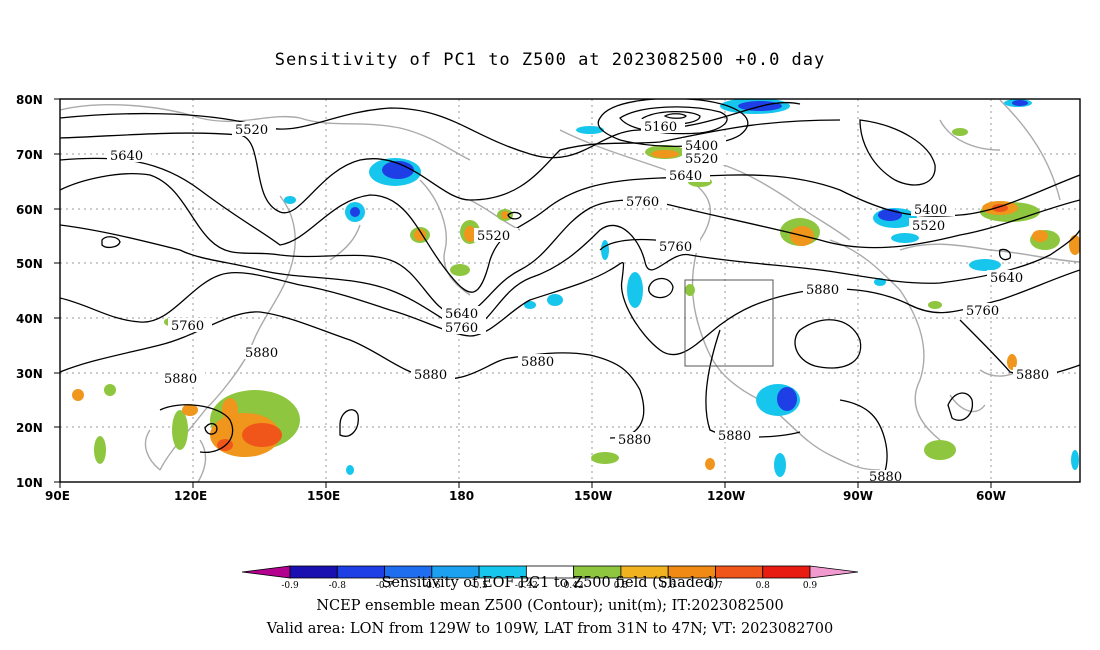 This screenshot has width=1100, height=650. Describe the element at coordinates (323, 496) in the screenshot. I see `lon-label: 150E` at that location.